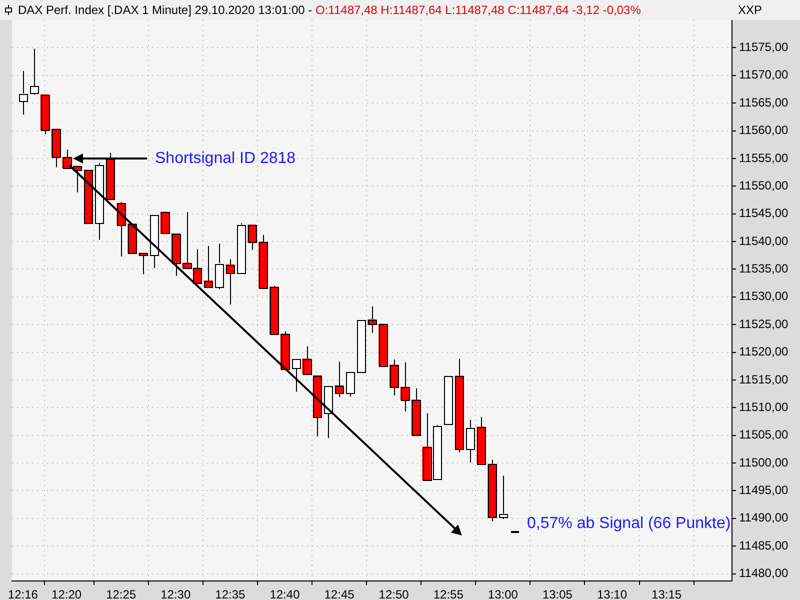  I want to click on y-tick-label: 11535,00, so click(763, 269).